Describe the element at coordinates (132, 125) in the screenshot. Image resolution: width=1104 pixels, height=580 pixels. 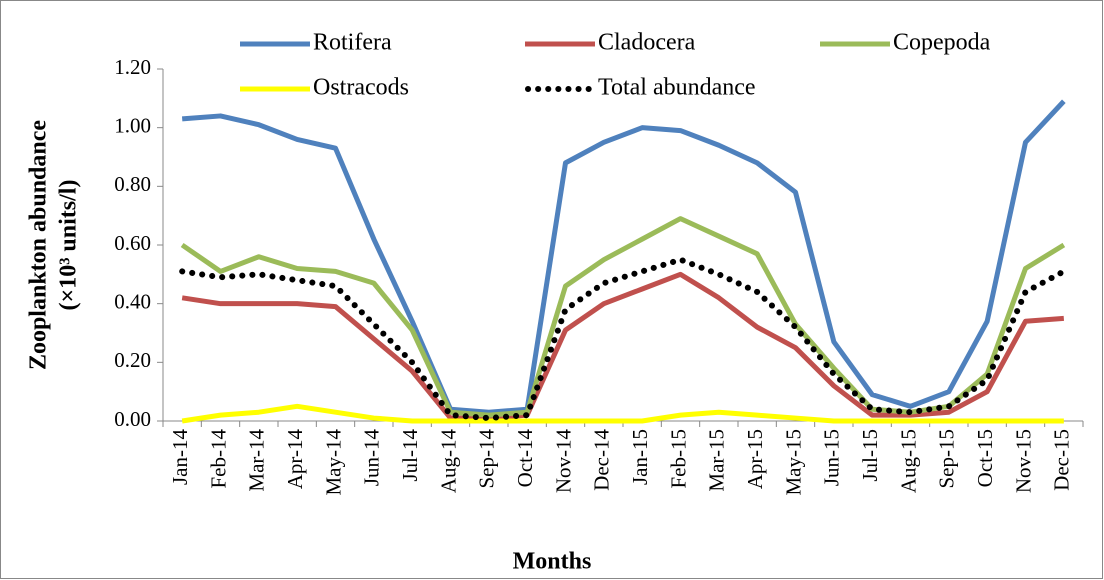
I see `y-tick-label: 1.00` at that location.